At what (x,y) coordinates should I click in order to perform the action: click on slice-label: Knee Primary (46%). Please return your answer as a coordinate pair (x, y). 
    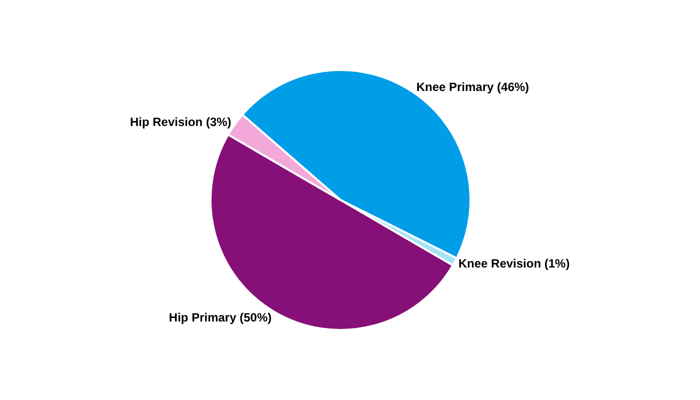
    Looking at the image, I should click on (473, 87).